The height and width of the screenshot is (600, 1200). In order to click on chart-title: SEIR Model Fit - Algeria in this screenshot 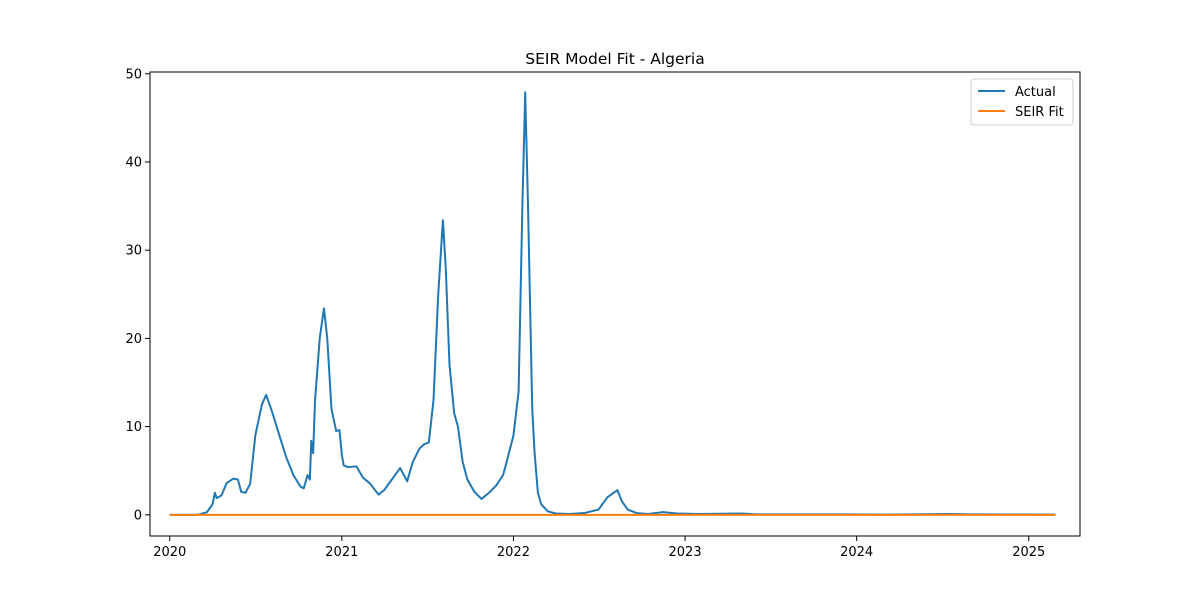, I will do `click(614, 59)`.